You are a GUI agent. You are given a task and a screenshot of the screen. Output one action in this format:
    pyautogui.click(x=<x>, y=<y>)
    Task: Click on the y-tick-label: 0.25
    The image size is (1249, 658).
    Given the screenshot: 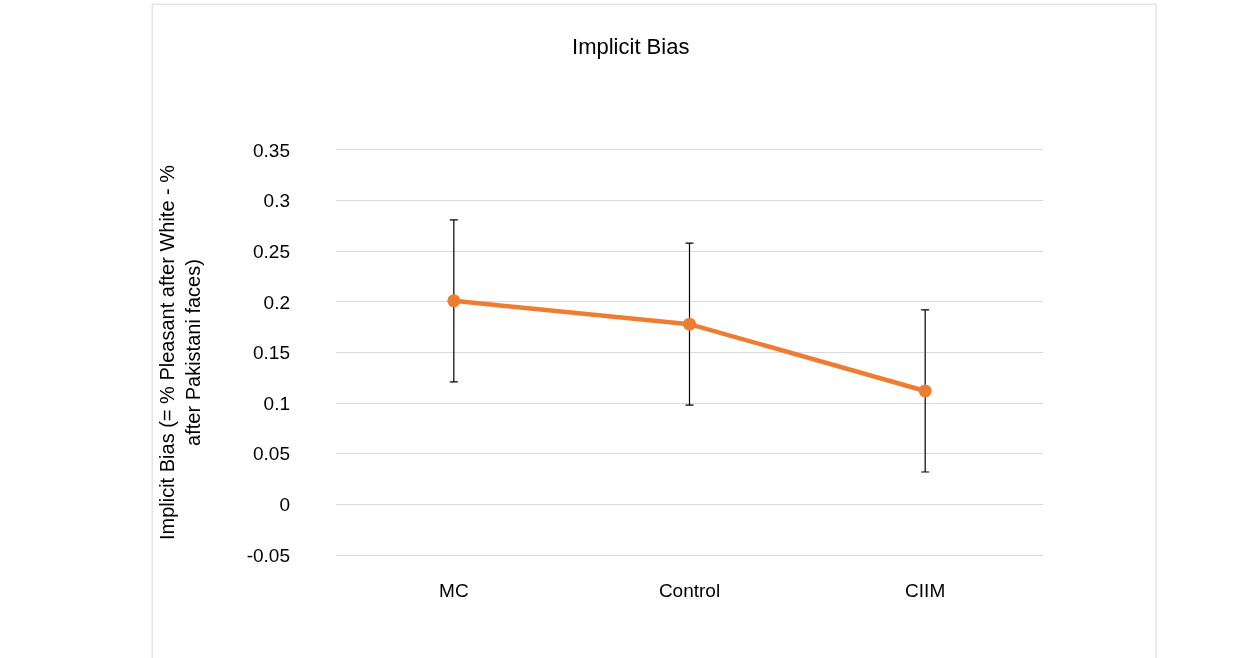 What is the action you would take?
    pyautogui.click(x=271, y=251)
    